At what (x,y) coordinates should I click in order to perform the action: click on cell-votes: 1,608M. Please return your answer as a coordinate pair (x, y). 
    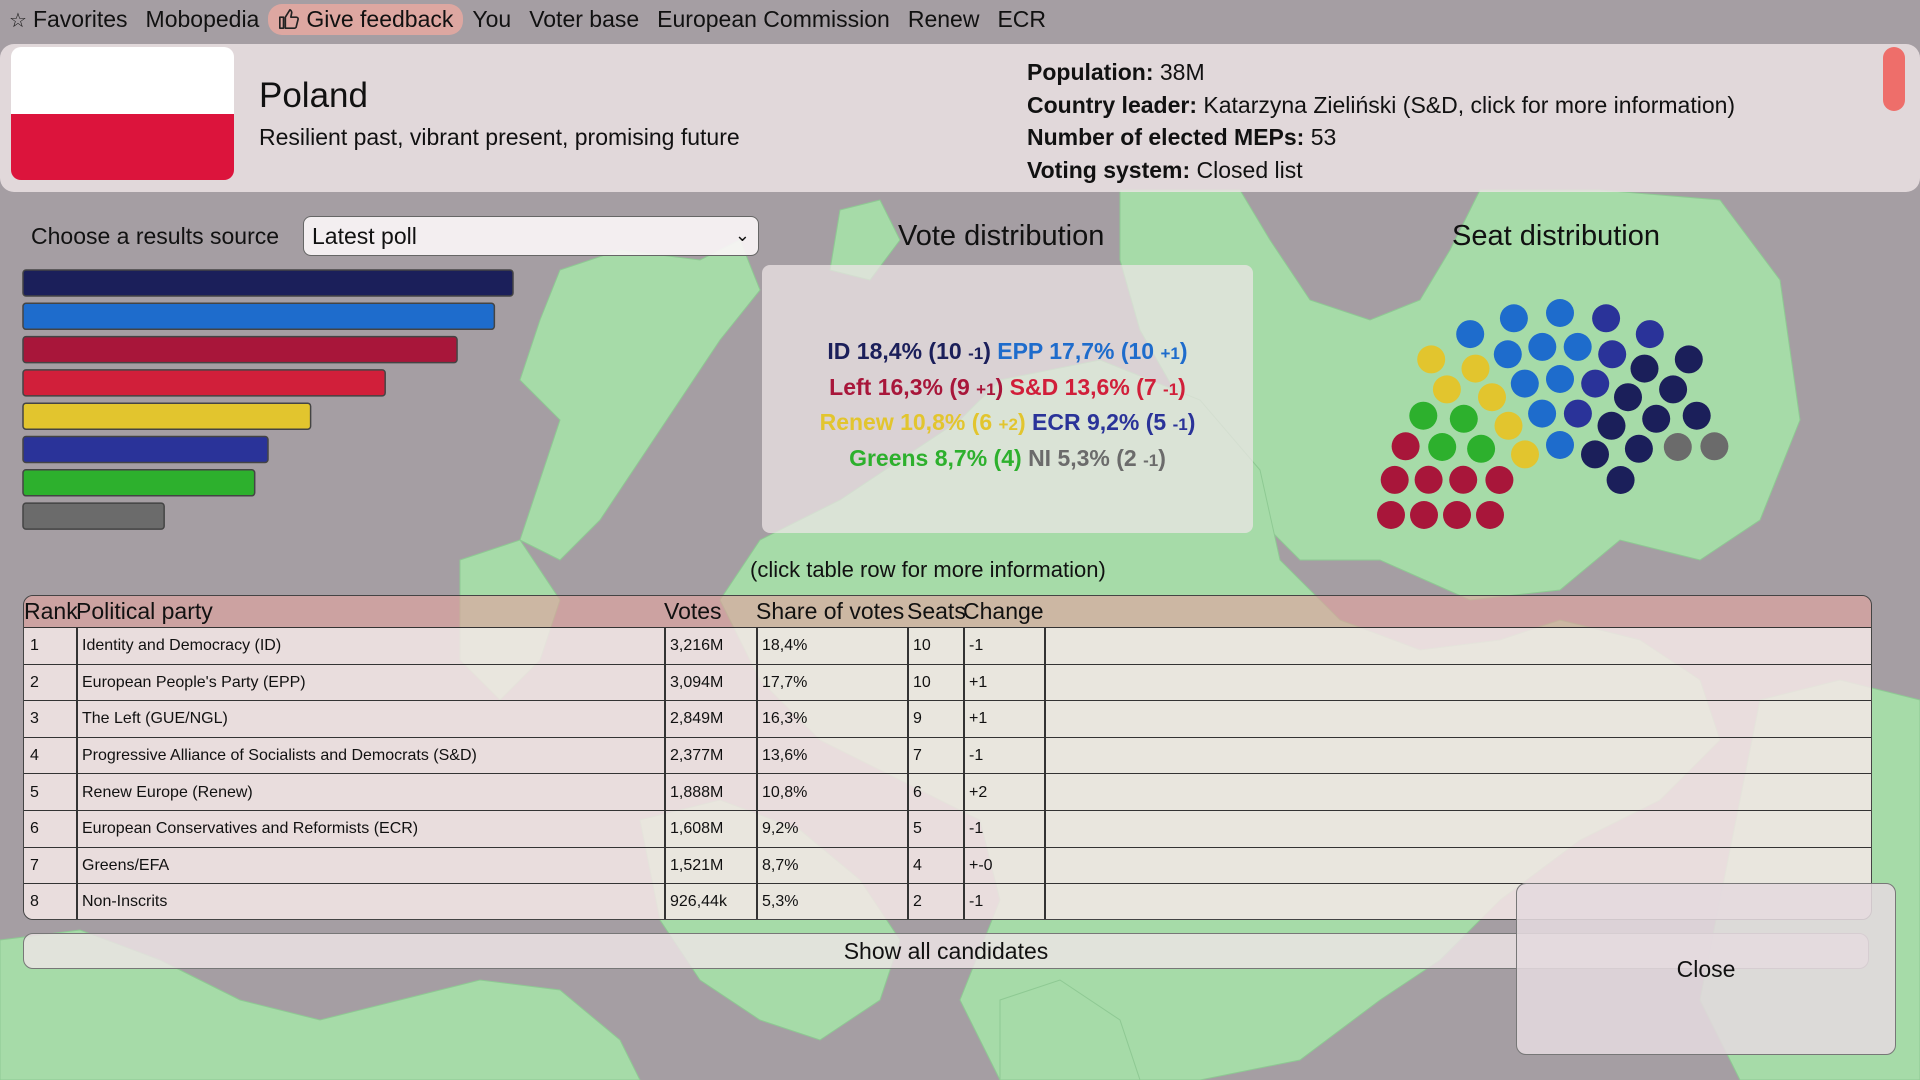
    Looking at the image, I should click on (697, 829).